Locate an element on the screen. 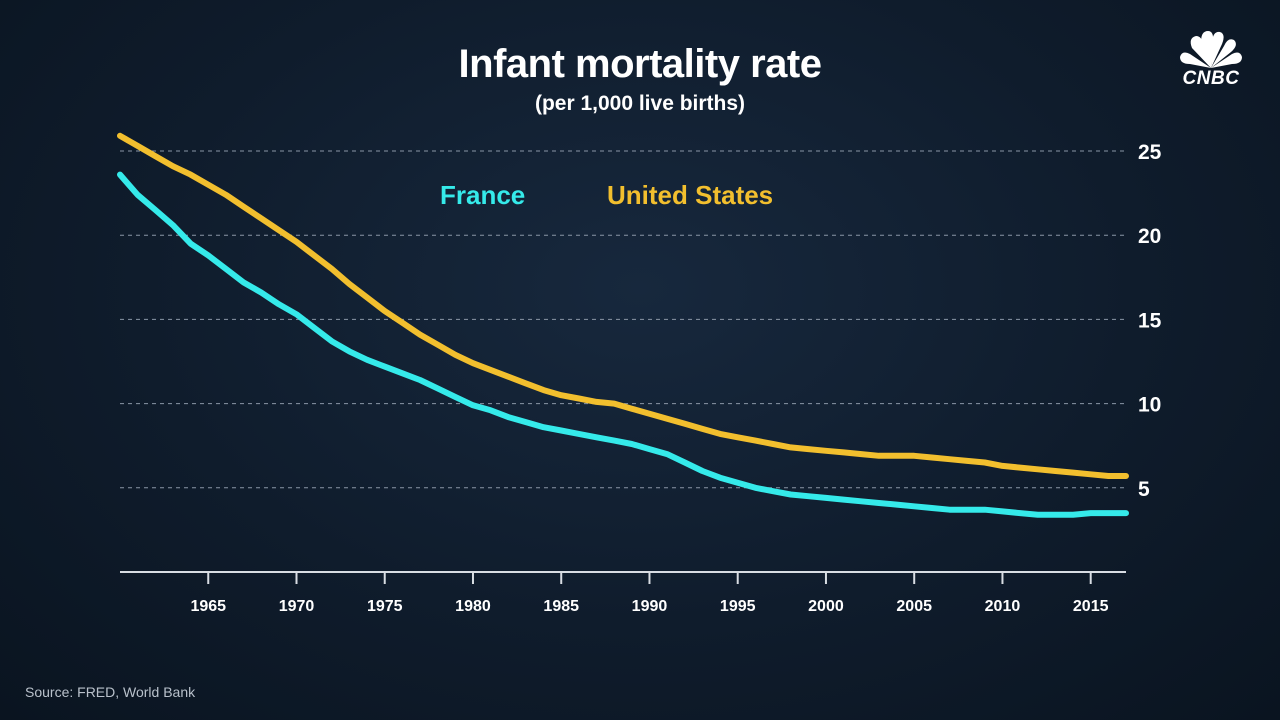 This screenshot has height=720, width=1280. chart-subtitle: (per 1,000 live births) is located at coordinates (640, 103).